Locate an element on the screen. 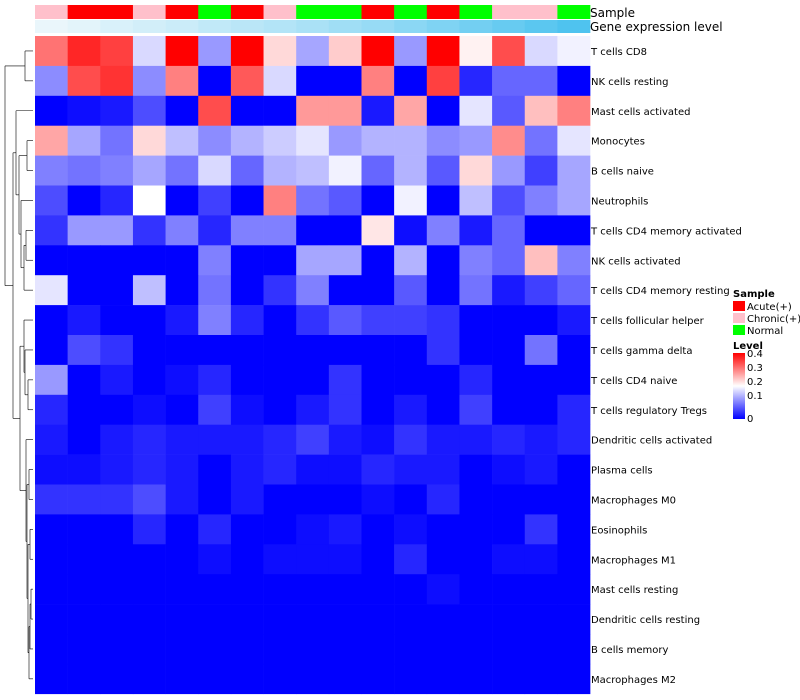 This screenshot has height=700, width=800. row-label: T cells gamma delta is located at coordinates (641, 351).